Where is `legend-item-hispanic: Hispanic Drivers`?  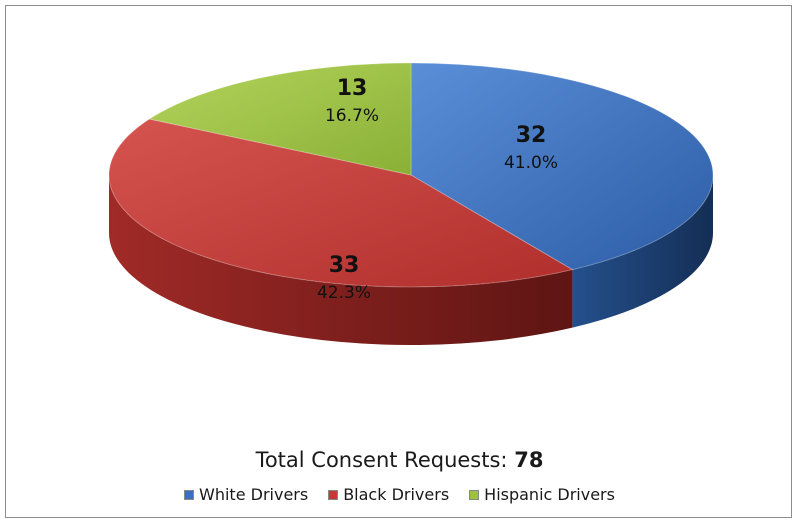 legend-item-hispanic: Hispanic Drivers is located at coordinates (542, 494).